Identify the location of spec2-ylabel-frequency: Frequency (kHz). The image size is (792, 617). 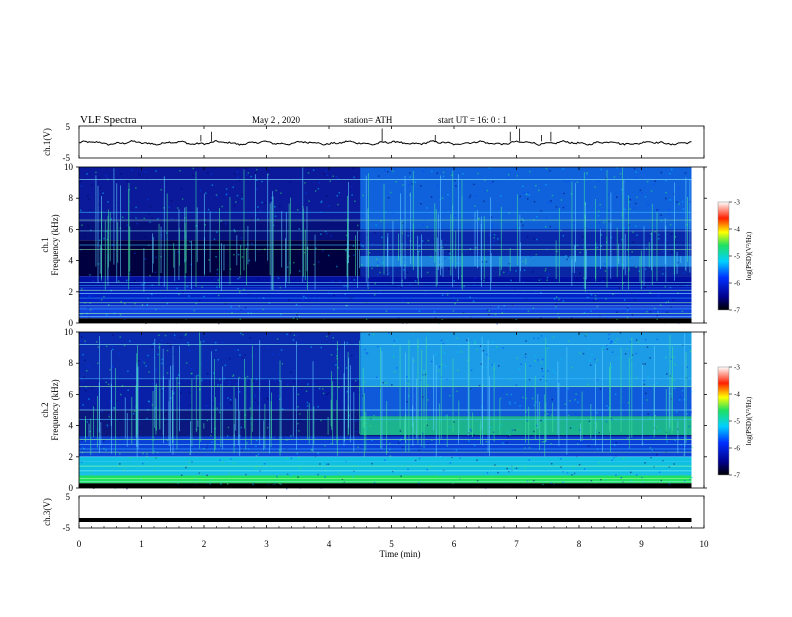
(55, 409).